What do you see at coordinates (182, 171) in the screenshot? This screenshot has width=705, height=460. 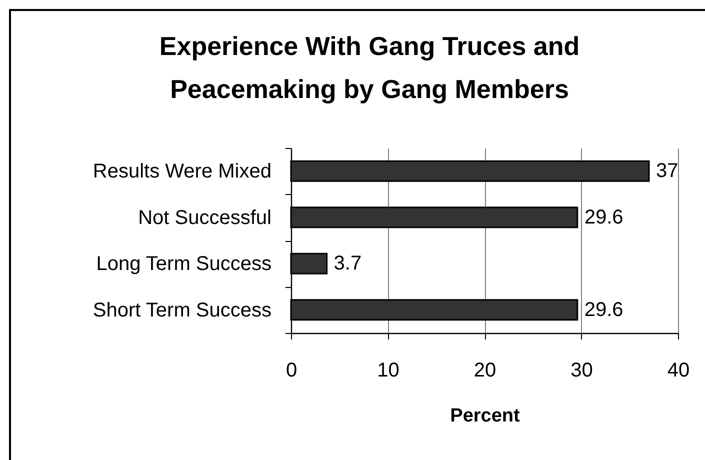 I see `y-tick-label: Results Were Mixed` at bounding box center [182, 171].